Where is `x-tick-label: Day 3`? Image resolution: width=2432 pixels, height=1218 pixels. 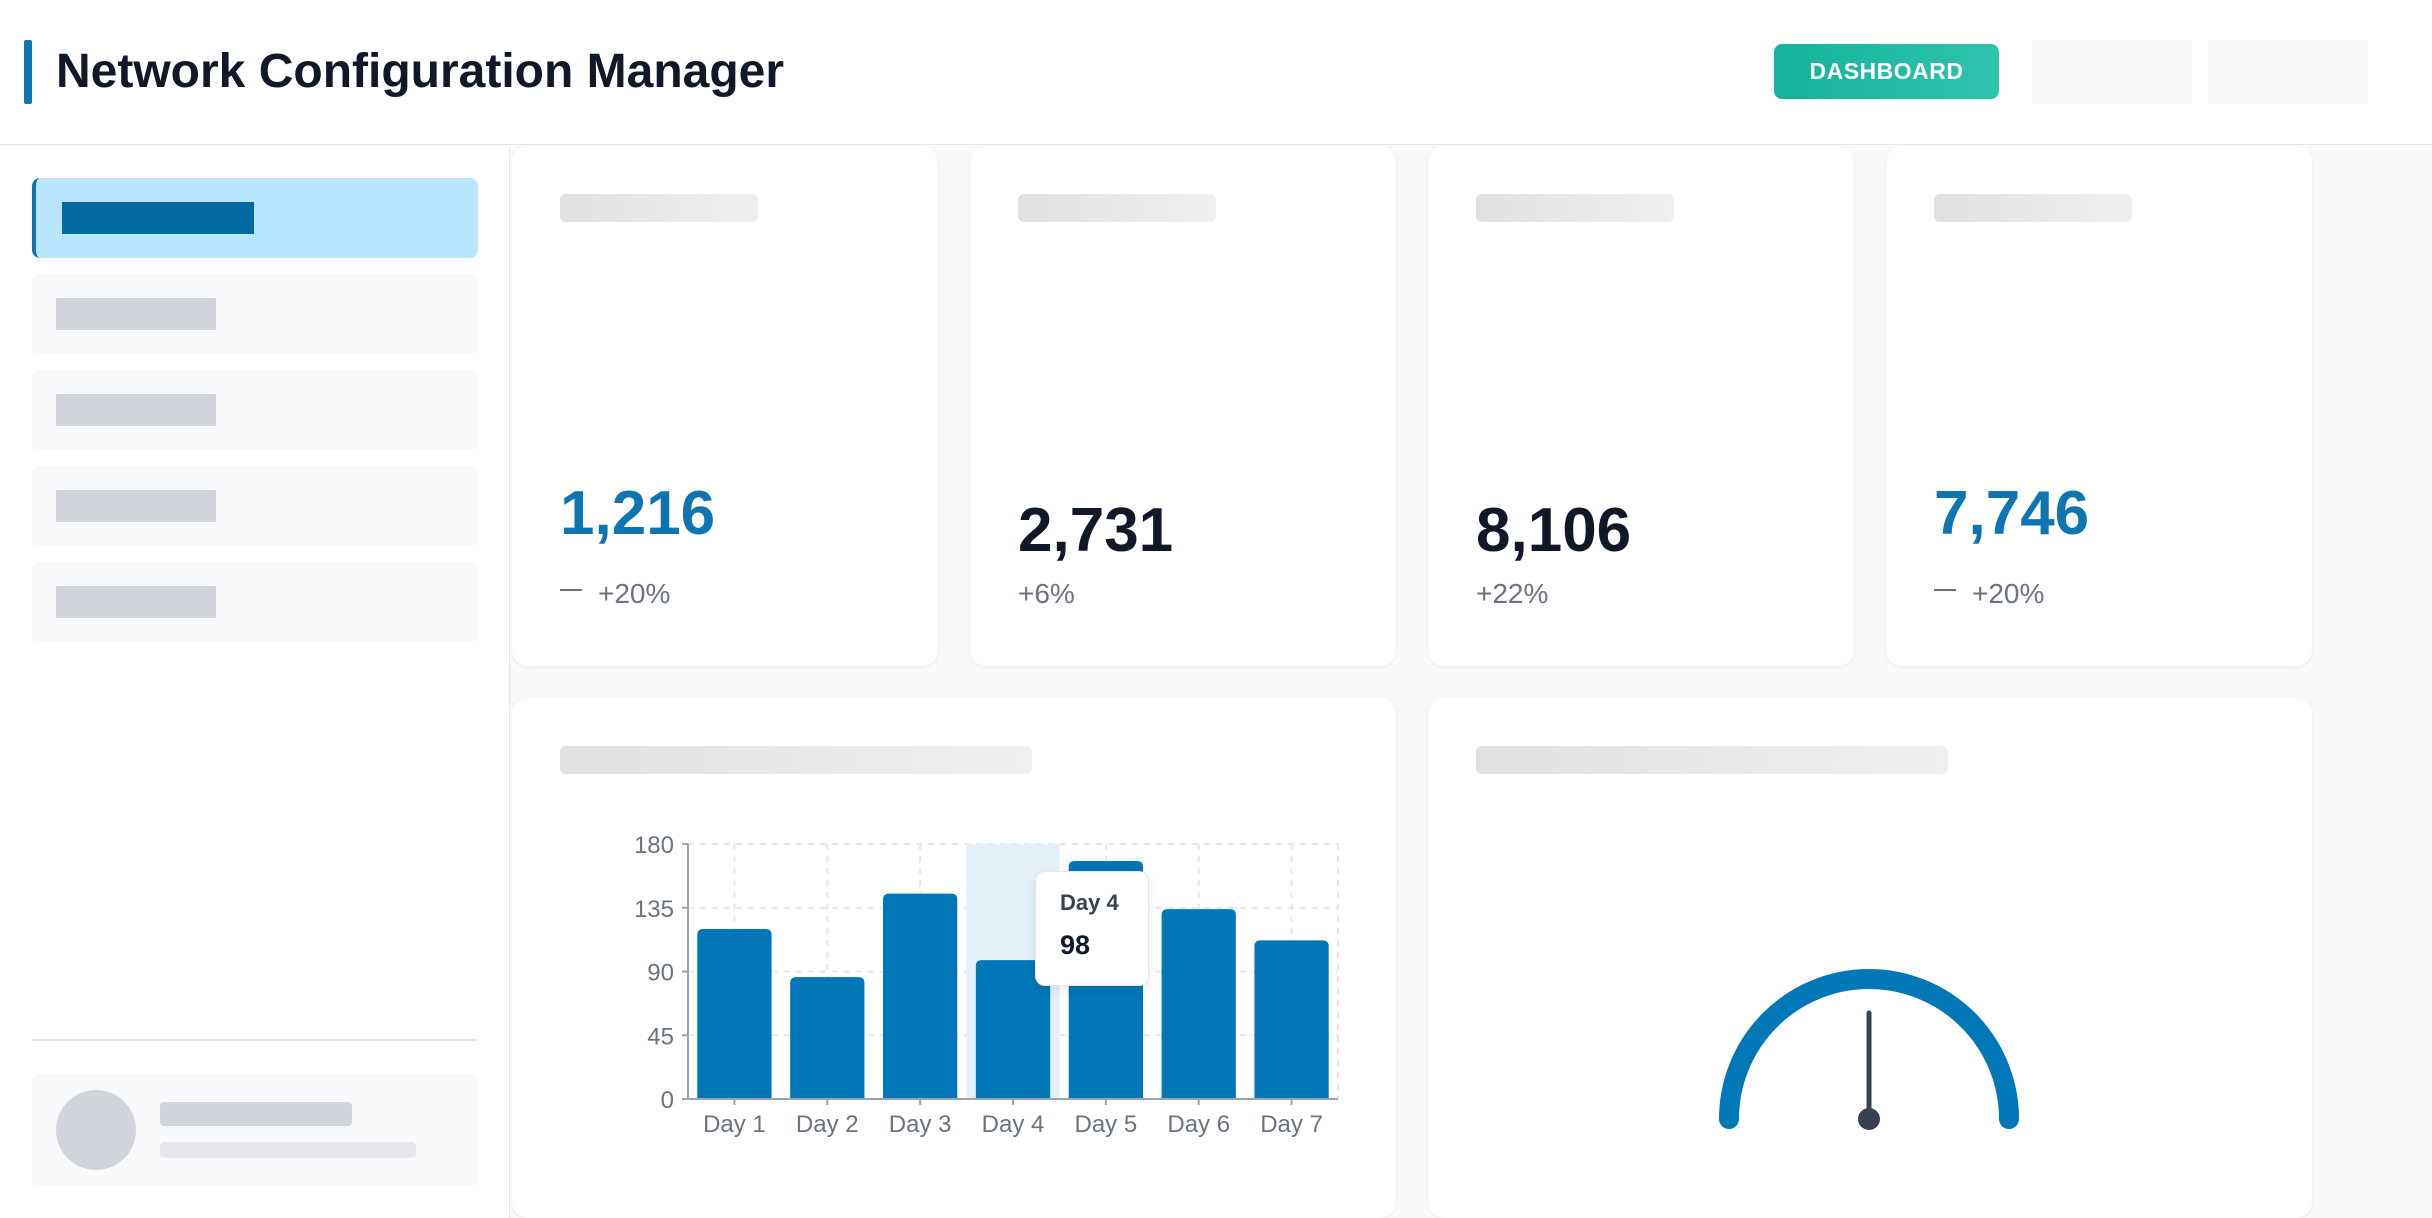 x-tick-label: Day 3 is located at coordinates (920, 1124).